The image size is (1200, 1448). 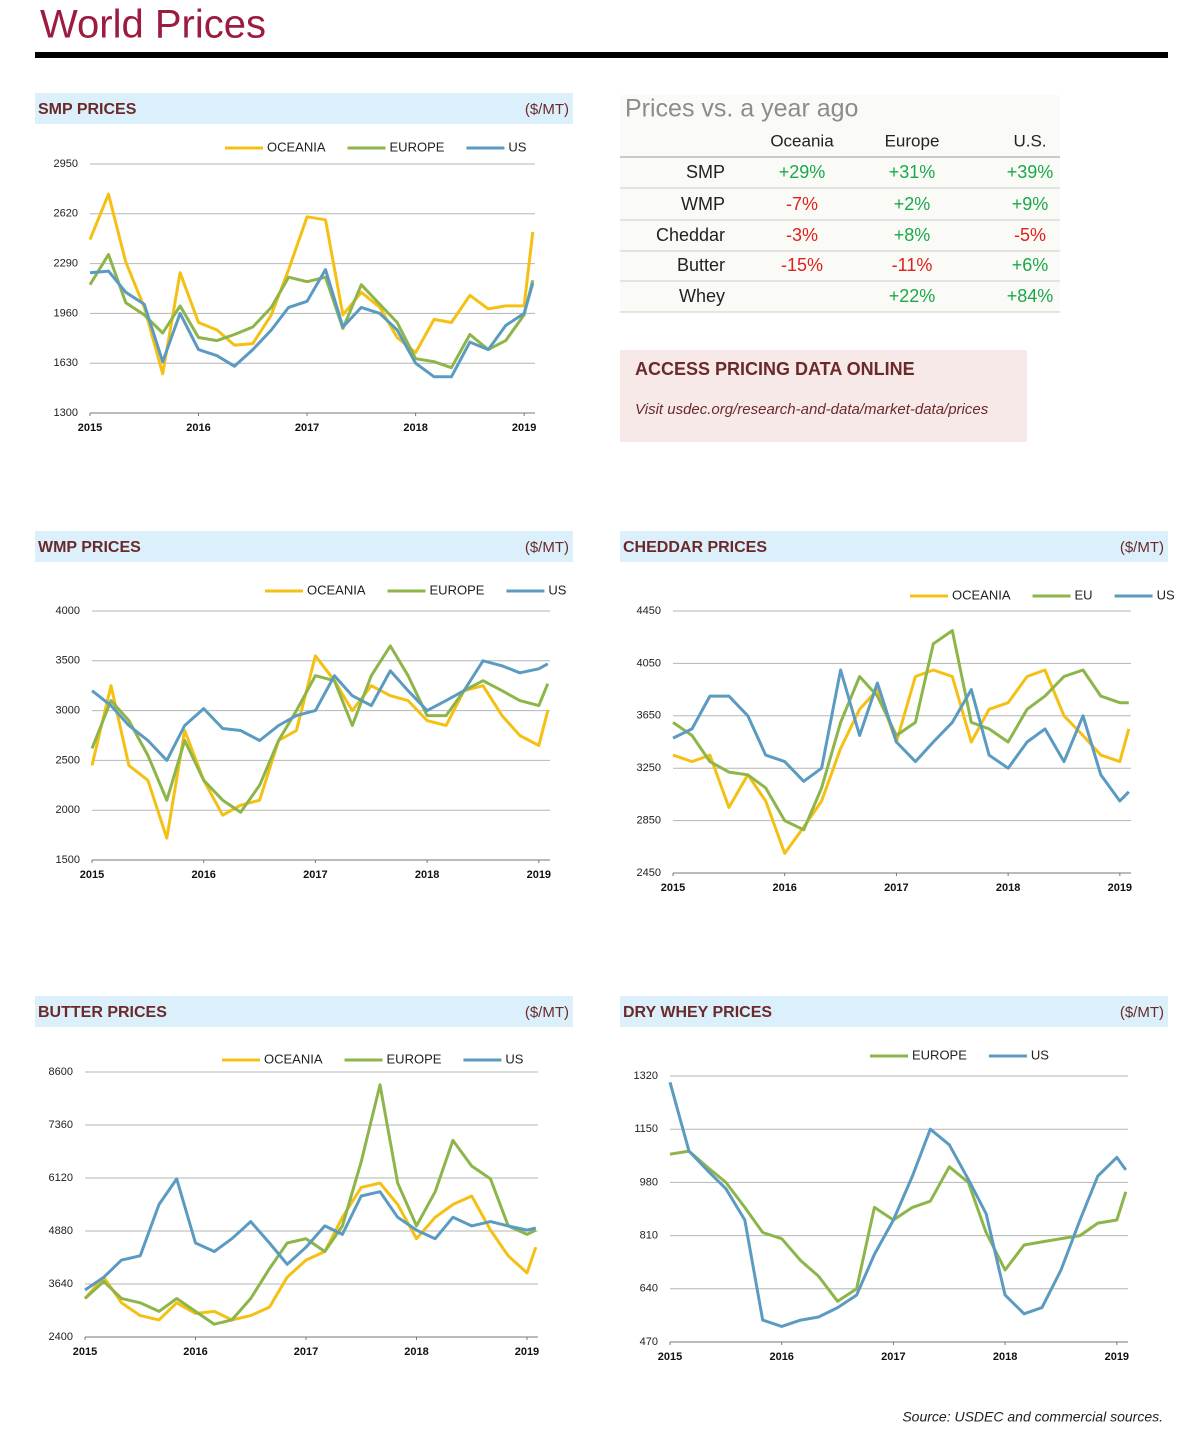 What do you see at coordinates (1030, 204) in the screenshot?
I see `table-cell: +9%` at bounding box center [1030, 204].